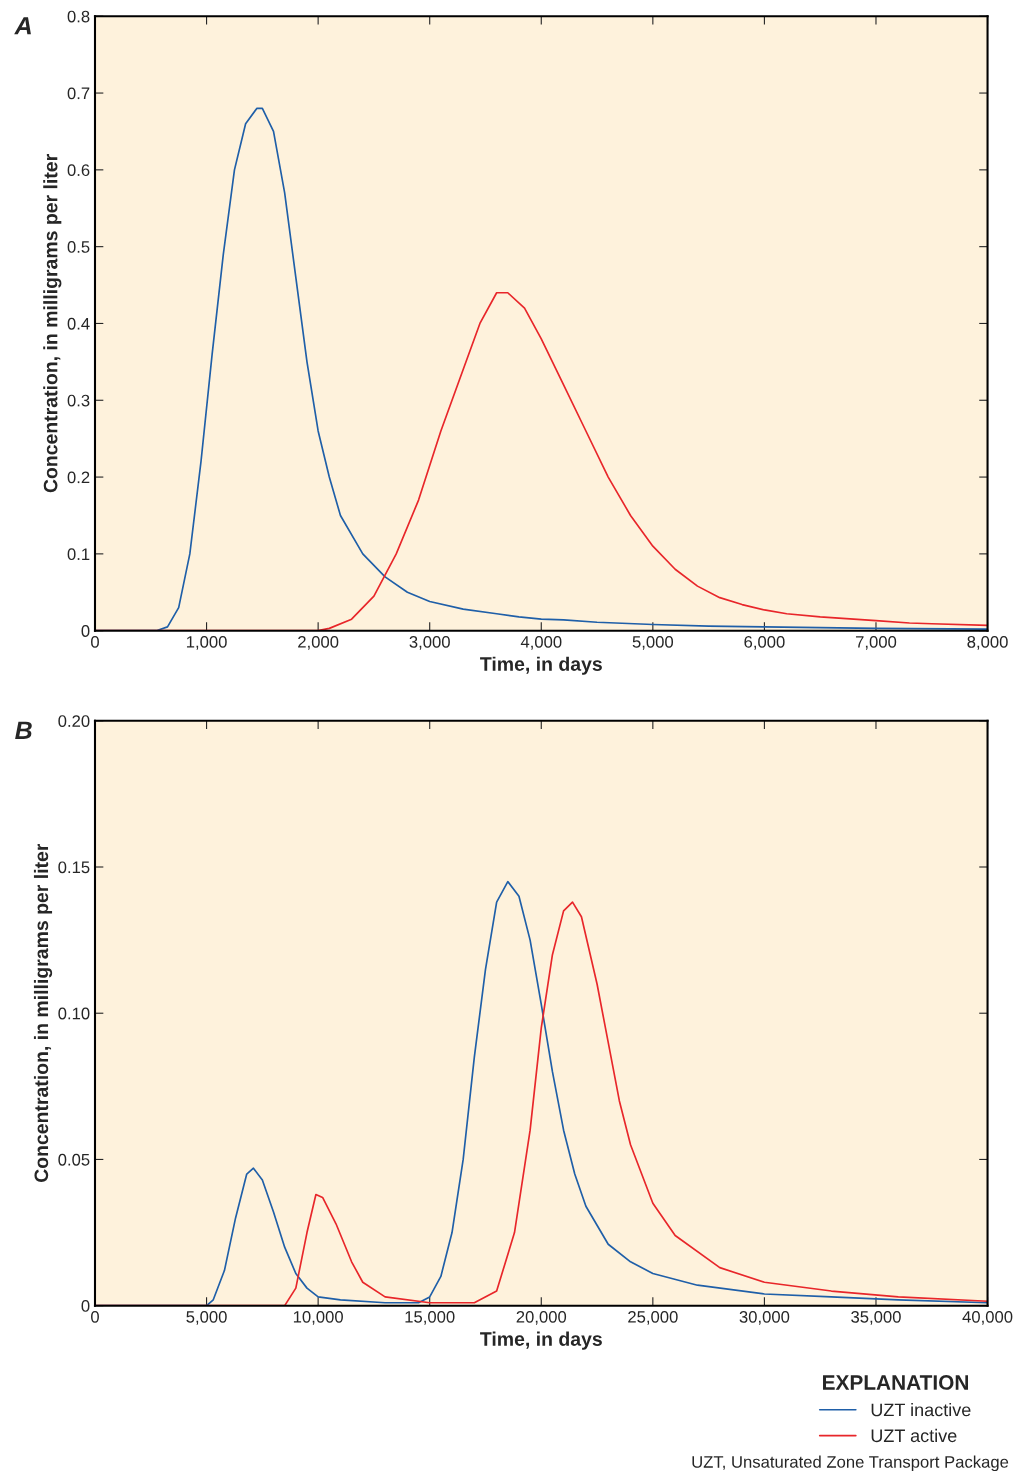  I want to click on x-tick-label: 6,000, so click(764, 642).